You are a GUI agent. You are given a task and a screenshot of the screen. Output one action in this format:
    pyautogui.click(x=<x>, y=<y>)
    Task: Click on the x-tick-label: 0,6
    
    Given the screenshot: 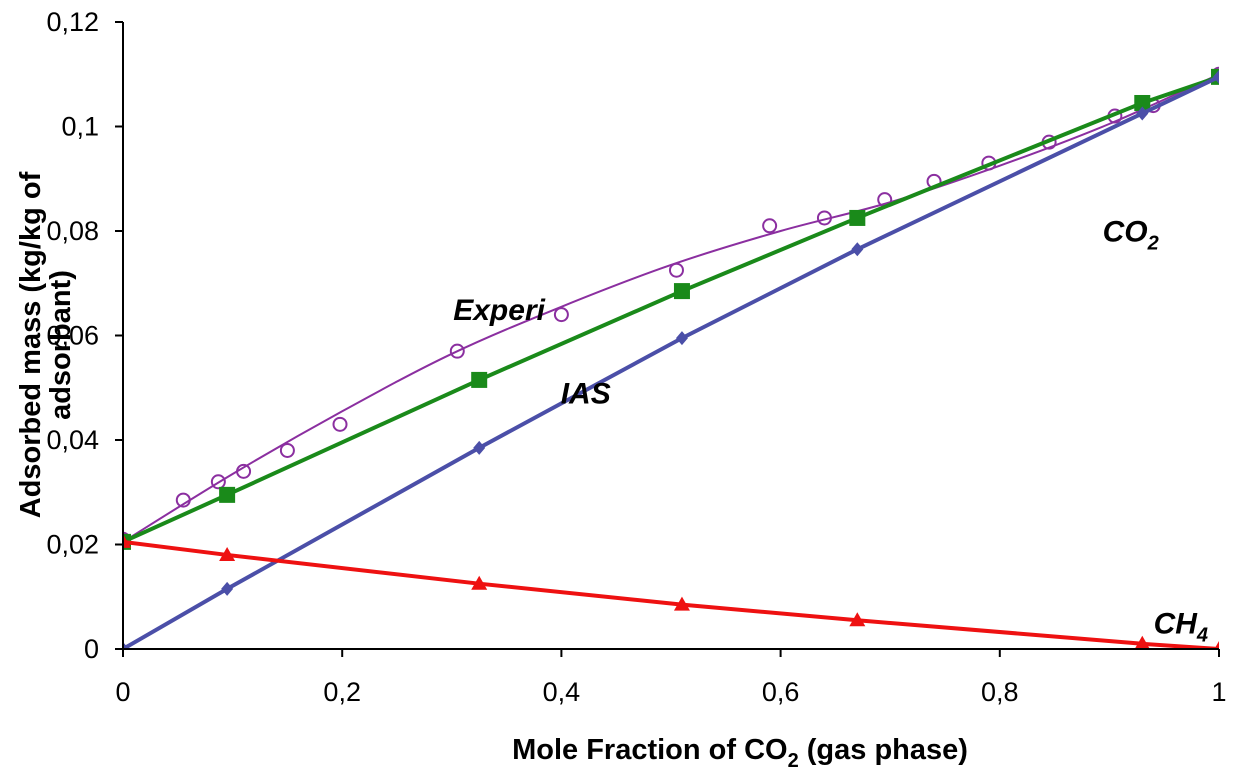 What is the action you would take?
    pyautogui.click(x=781, y=692)
    